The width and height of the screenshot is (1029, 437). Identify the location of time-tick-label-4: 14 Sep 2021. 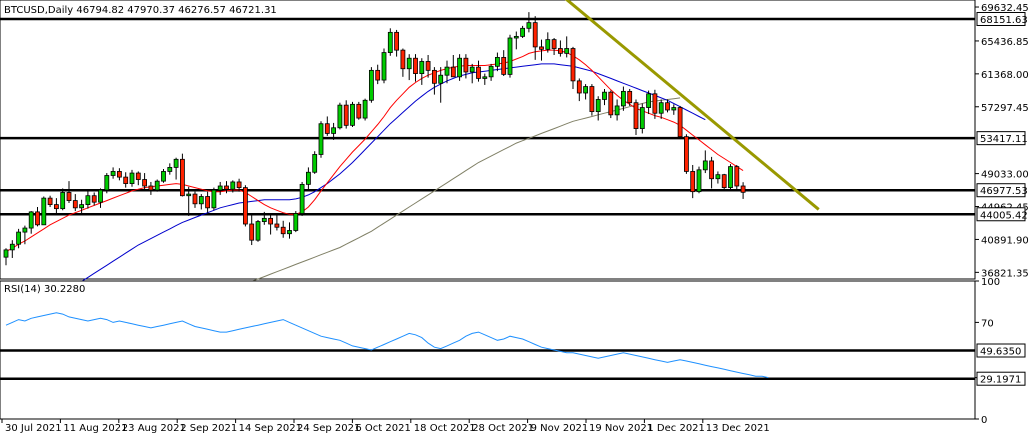
(270, 428).